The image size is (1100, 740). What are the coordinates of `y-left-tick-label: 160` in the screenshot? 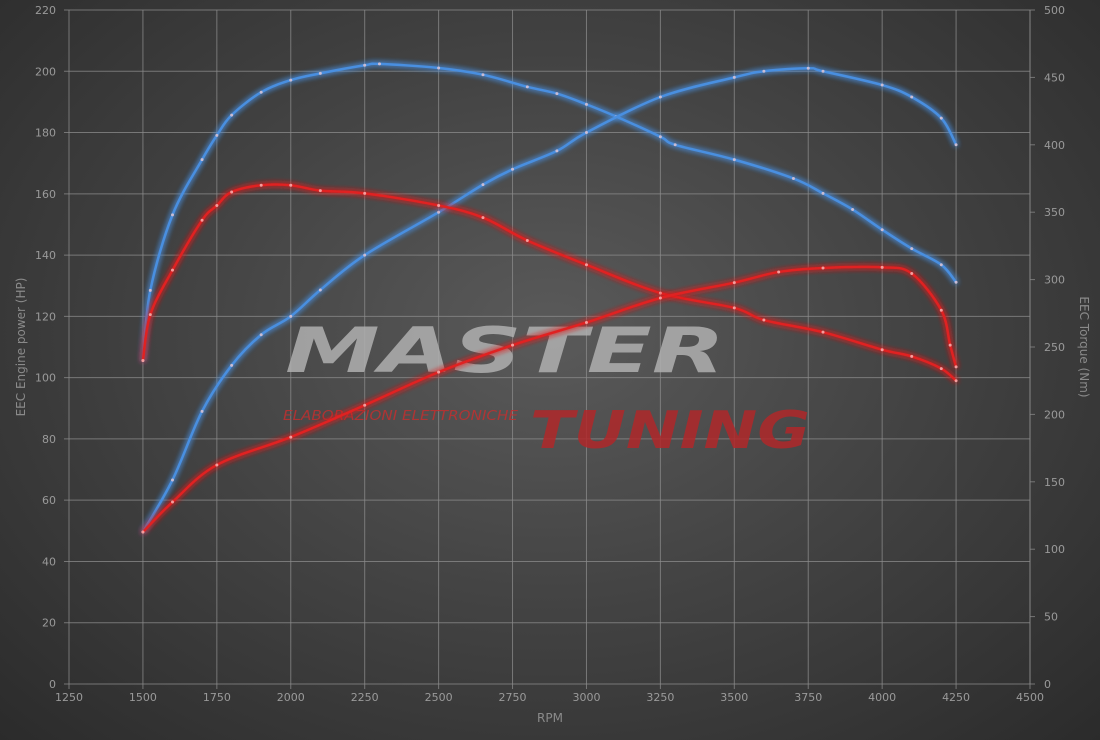 It's located at (45, 194).